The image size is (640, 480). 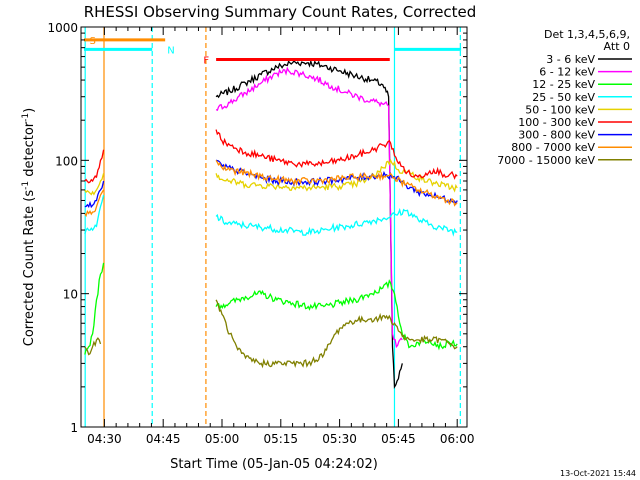 What do you see at coordinates (206, 61) in the screenshot?
I see `flag-label: F` at bounding box center [206, 61].